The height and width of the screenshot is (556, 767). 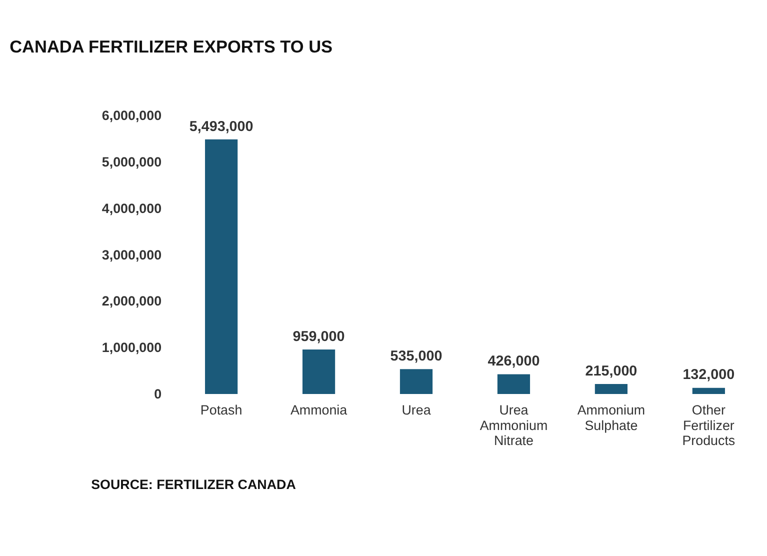 I want to click on x-tick-label: Ammonium Sulphate, so click(x=611, y=417).